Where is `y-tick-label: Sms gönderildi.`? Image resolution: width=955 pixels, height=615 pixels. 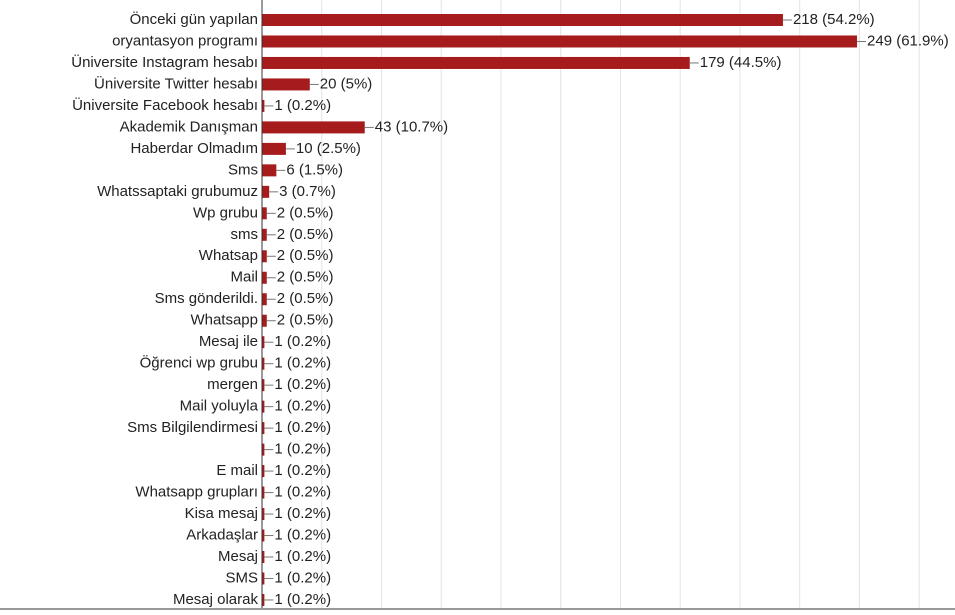 y-tick-label: Sms gönderildi. is located at coordinates (206, 298).